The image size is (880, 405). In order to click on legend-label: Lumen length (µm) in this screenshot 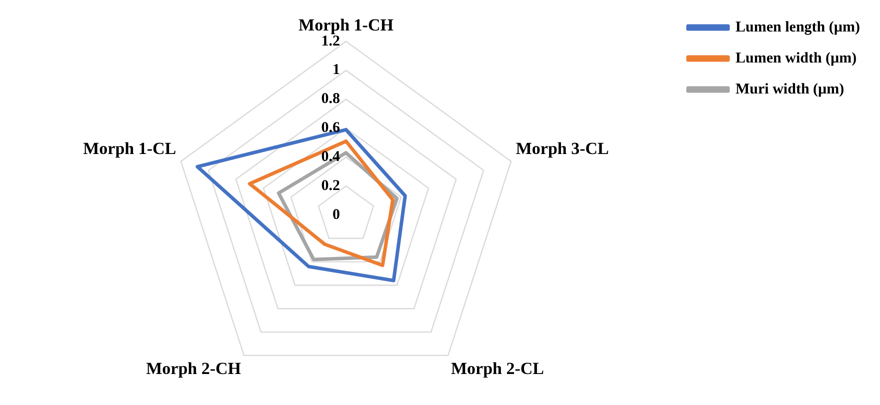, I will do `click(798, 27)`.